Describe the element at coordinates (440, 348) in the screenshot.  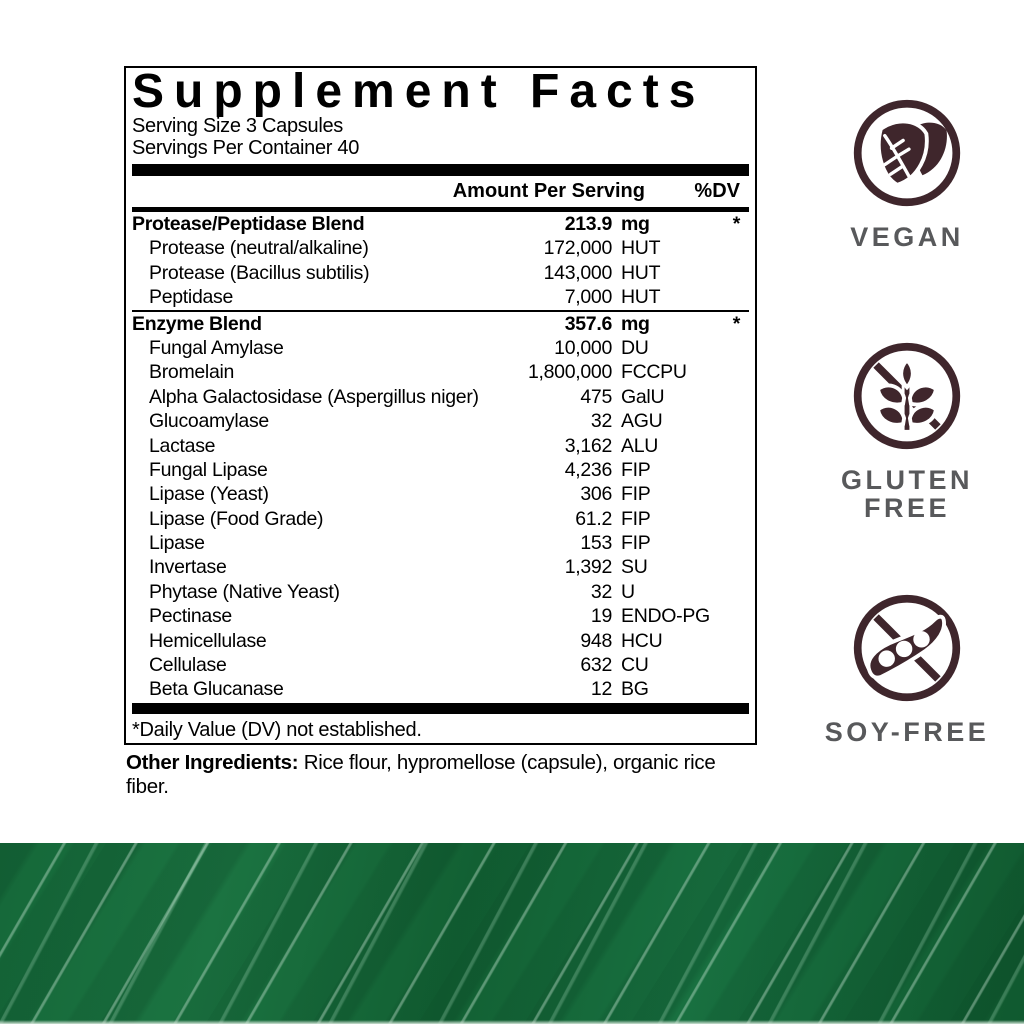
I see `ingredient-row: Fungal Amylase 10,000 DU` at that location.